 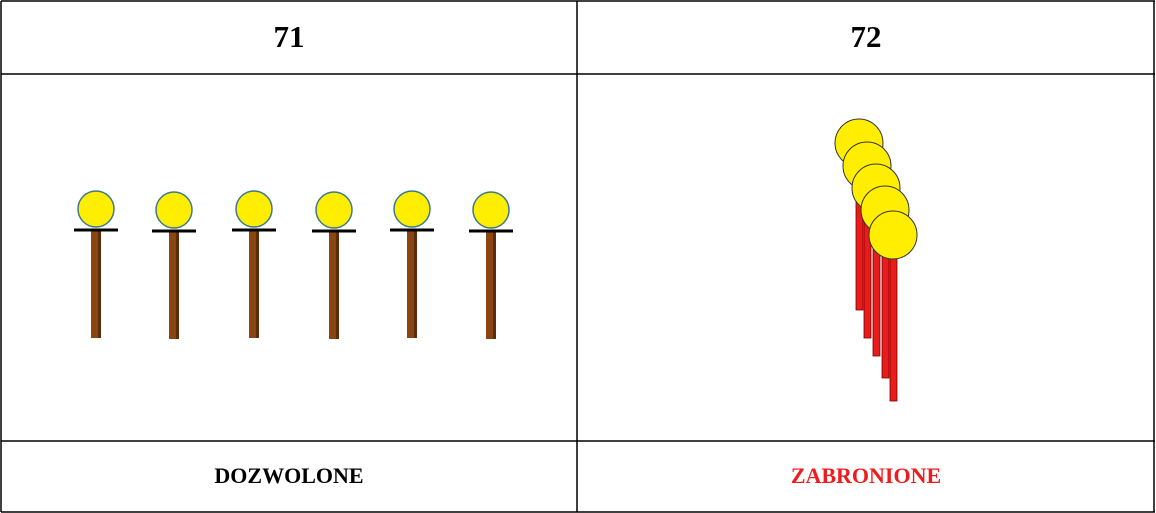 I want to click on allowed-illustration, so click(x=293, y=264).